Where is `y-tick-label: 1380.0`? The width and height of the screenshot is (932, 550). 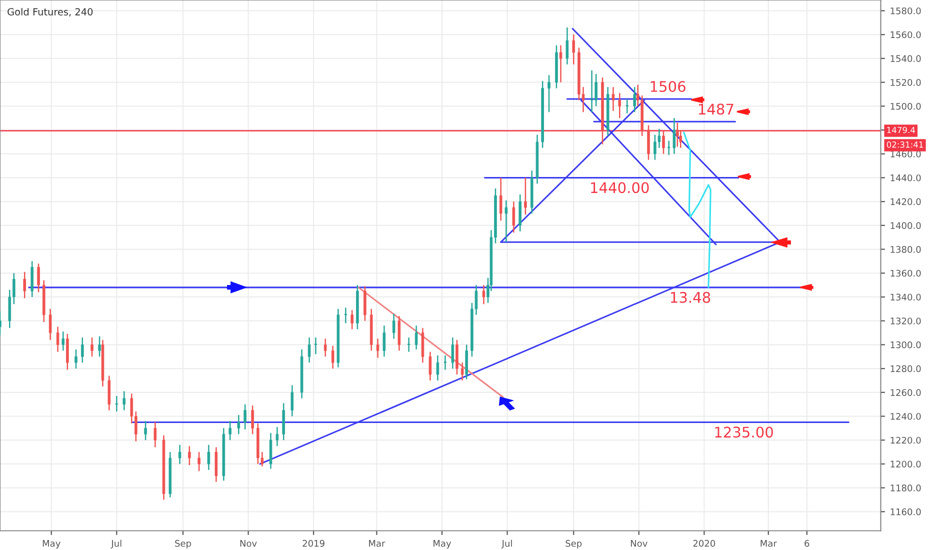 y-tick-label: 1380.0 is located at coordinates (905, 249).